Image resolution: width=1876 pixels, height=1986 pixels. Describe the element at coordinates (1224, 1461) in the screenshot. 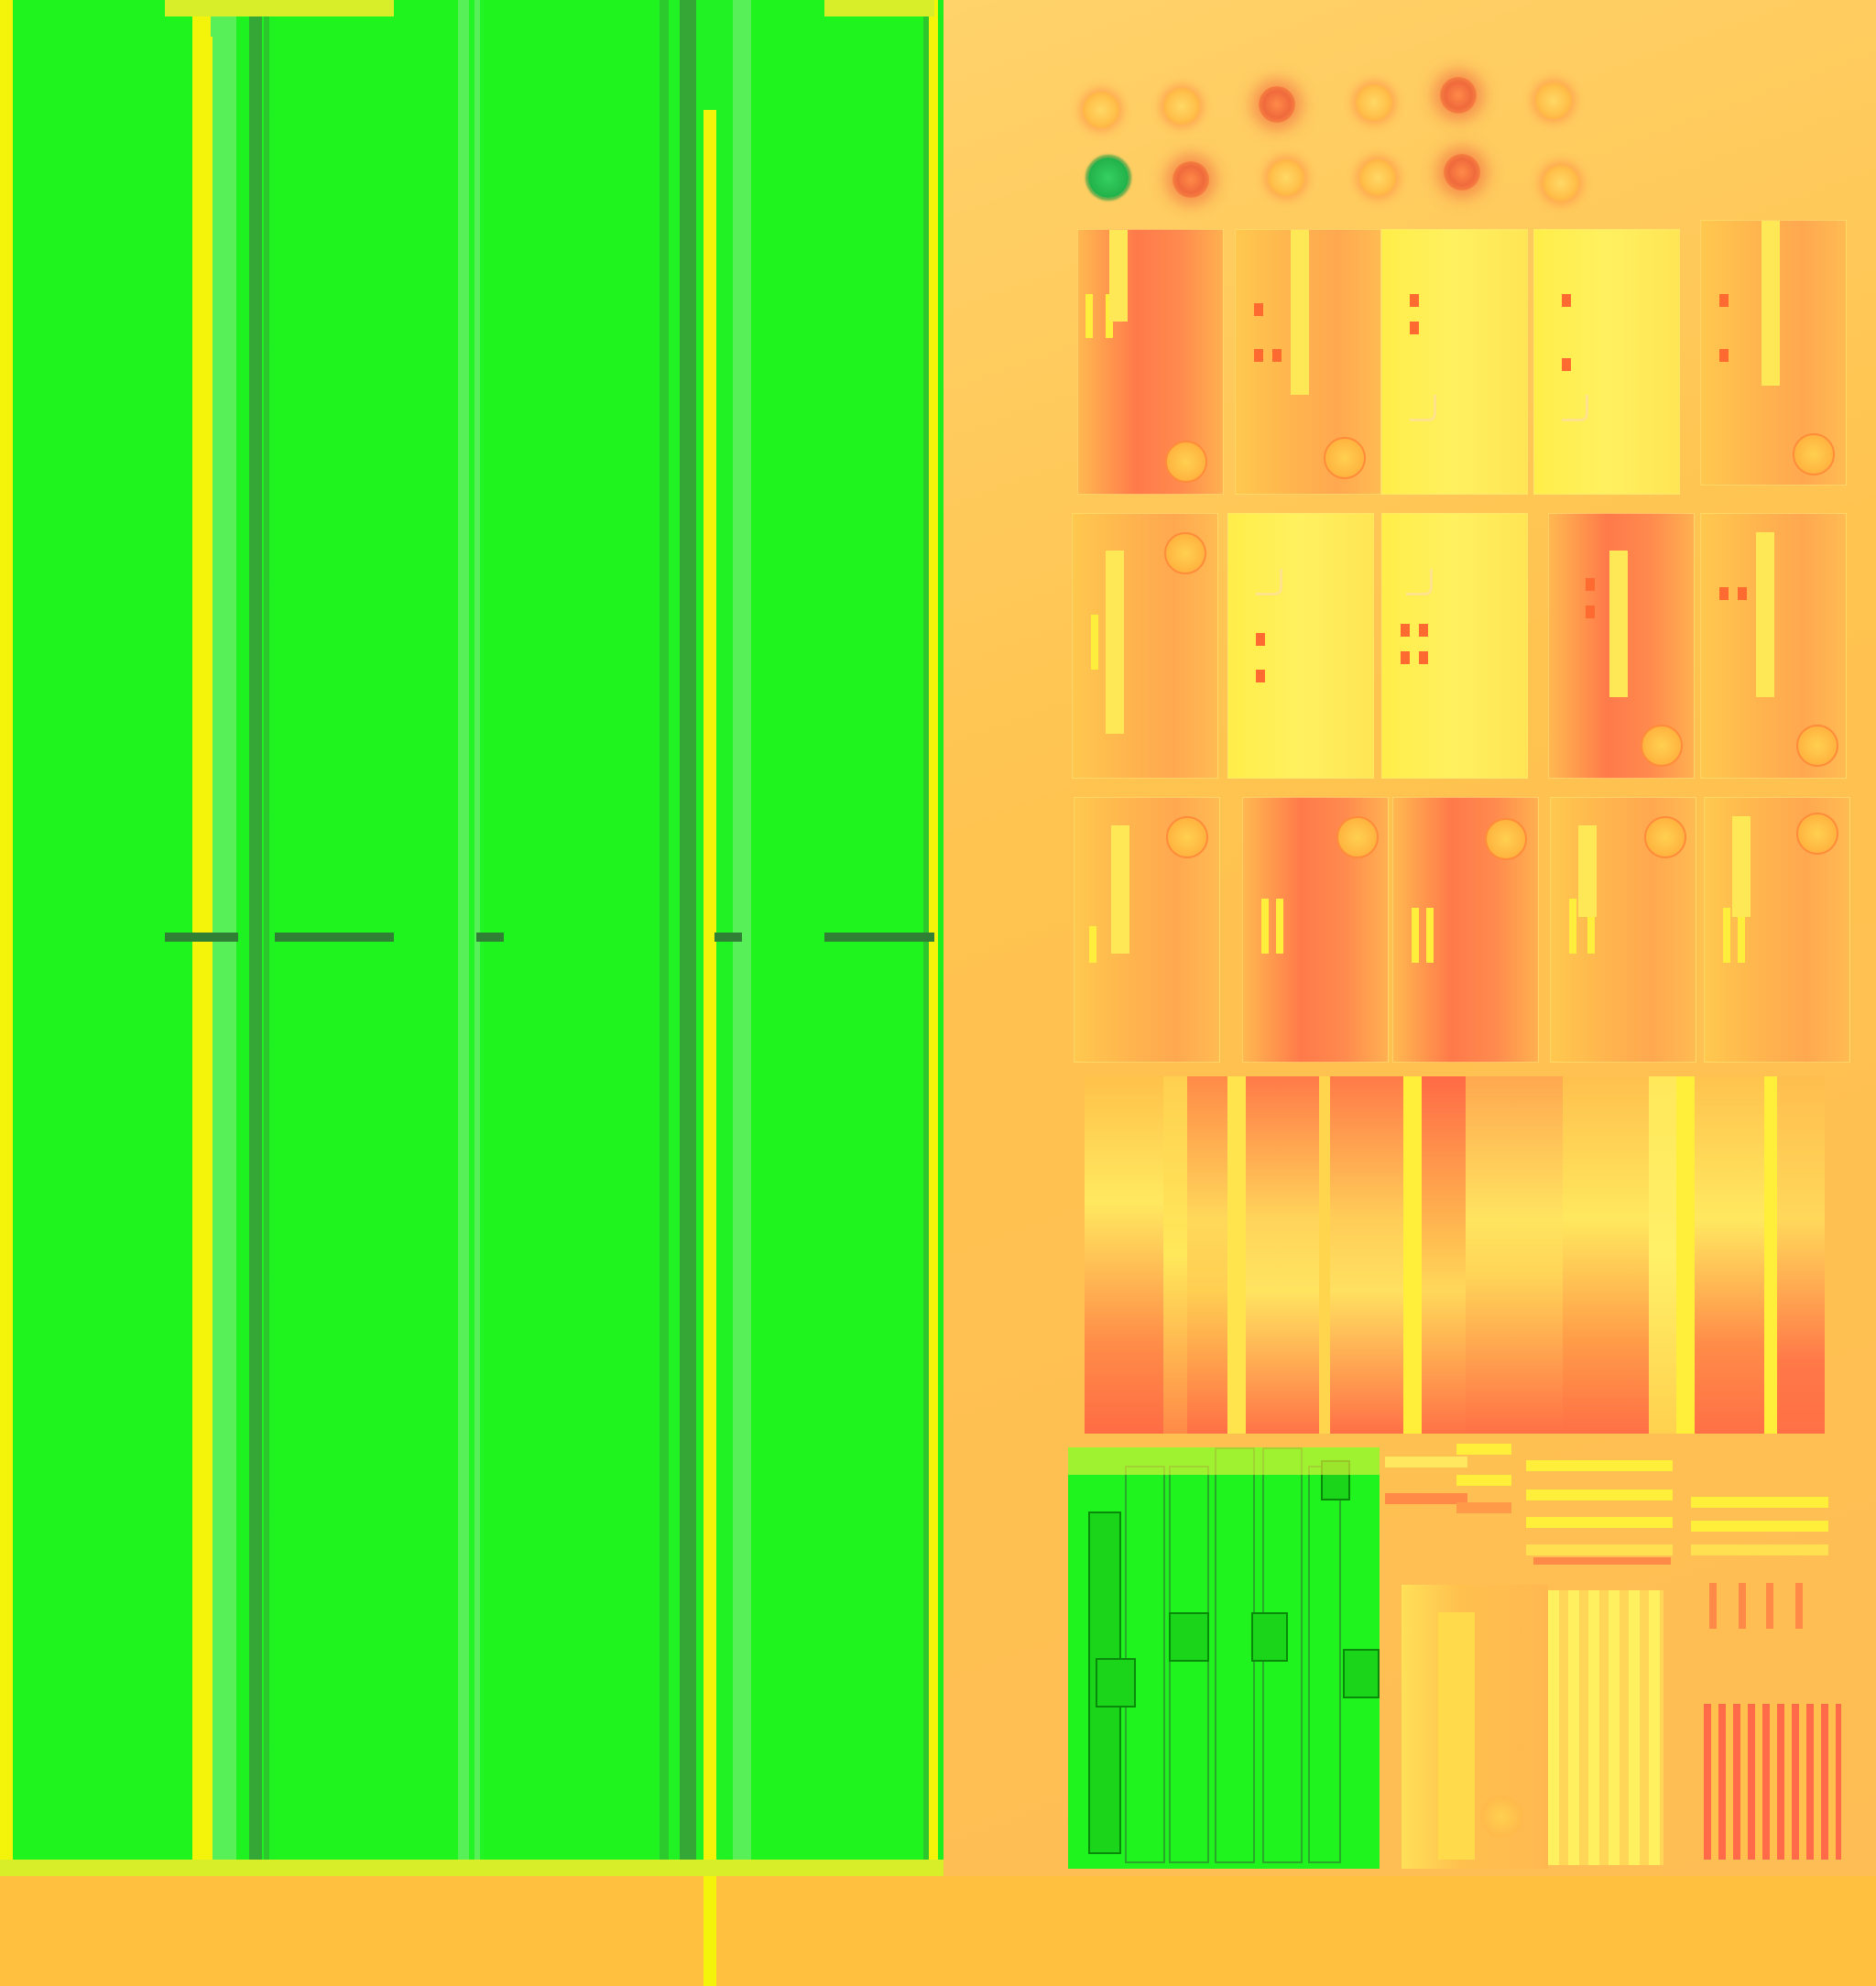

I see `green-block-top-edge` at that location.